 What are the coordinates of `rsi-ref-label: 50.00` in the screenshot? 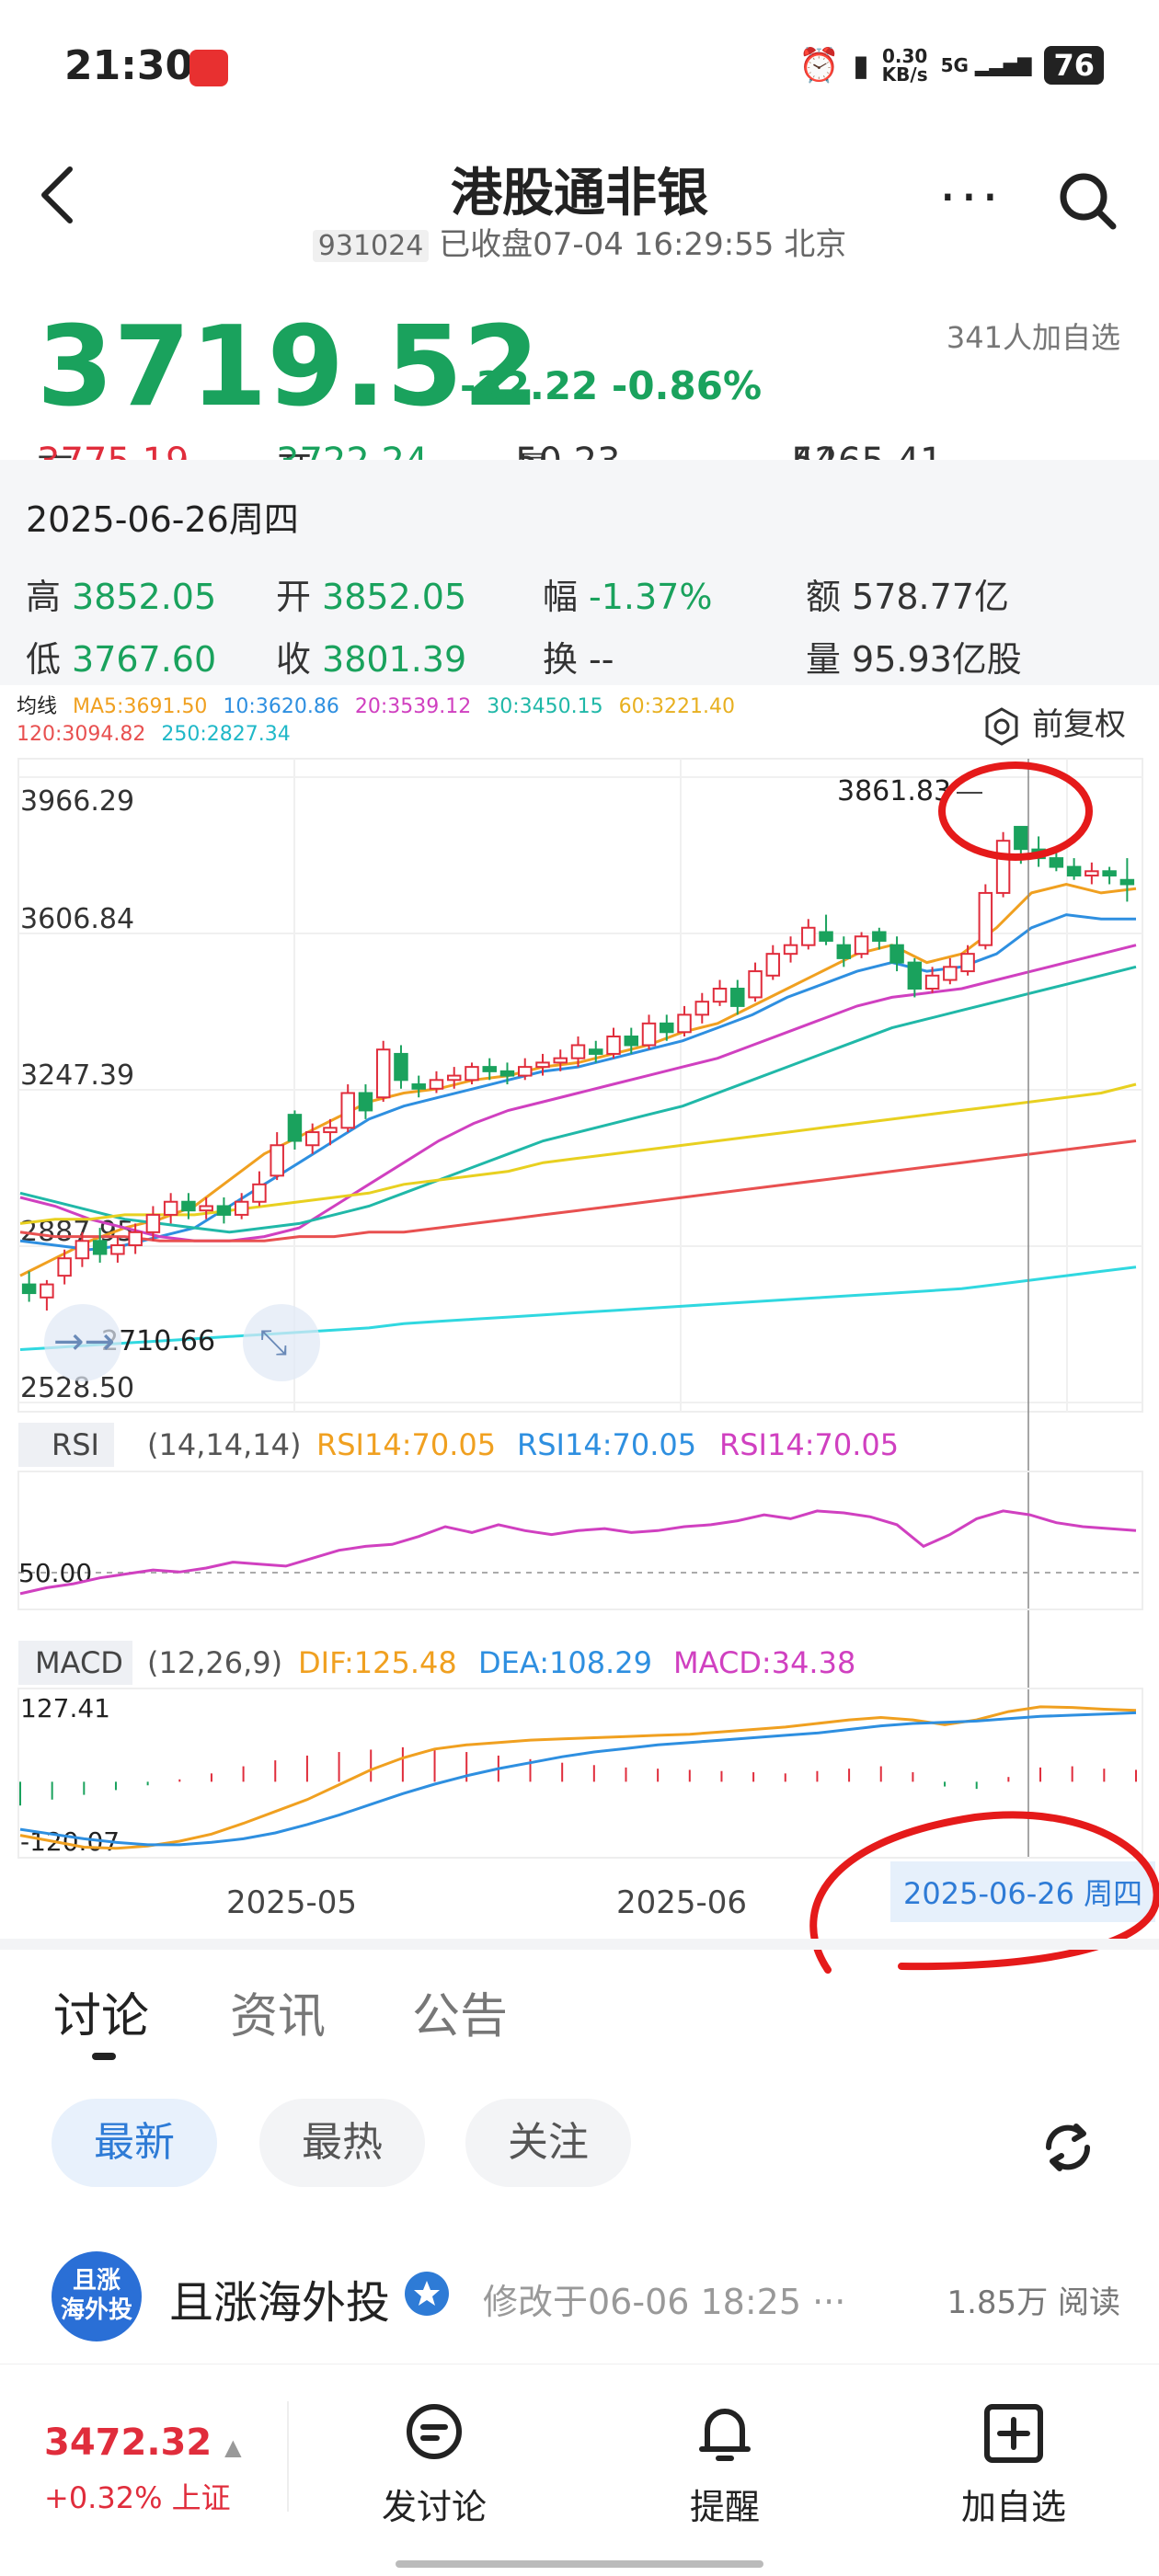 It's located at (55, 1573).